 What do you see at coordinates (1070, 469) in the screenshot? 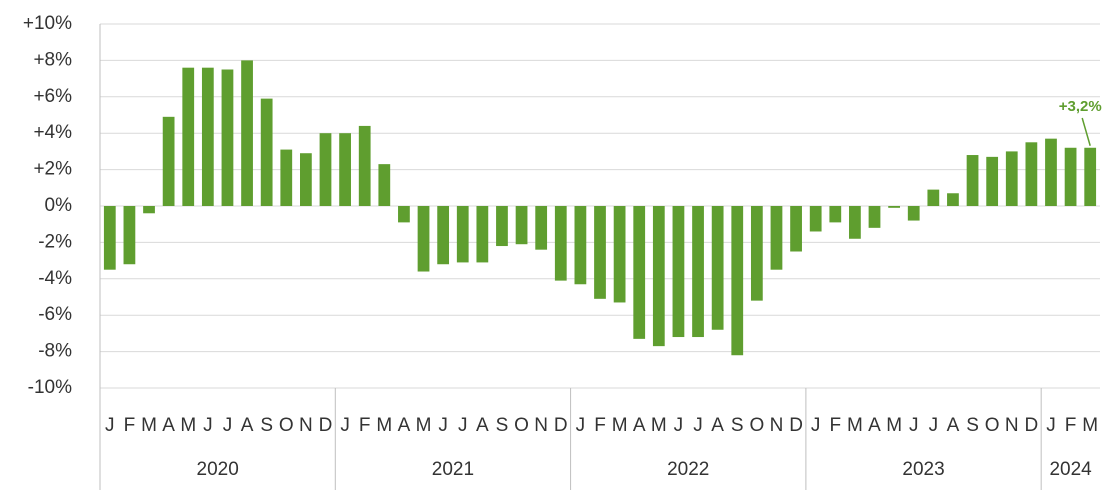
I see `group-label: 2024` at bounding box center [1070, 469].